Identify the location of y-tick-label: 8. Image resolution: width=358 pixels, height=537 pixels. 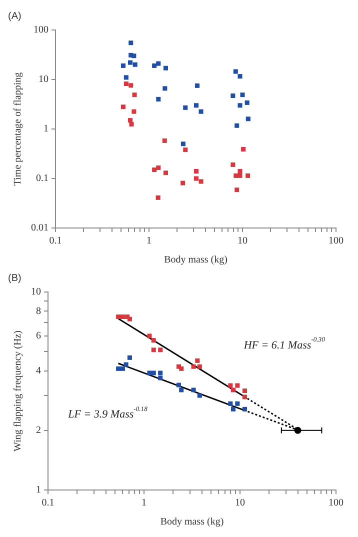
(38, 311).